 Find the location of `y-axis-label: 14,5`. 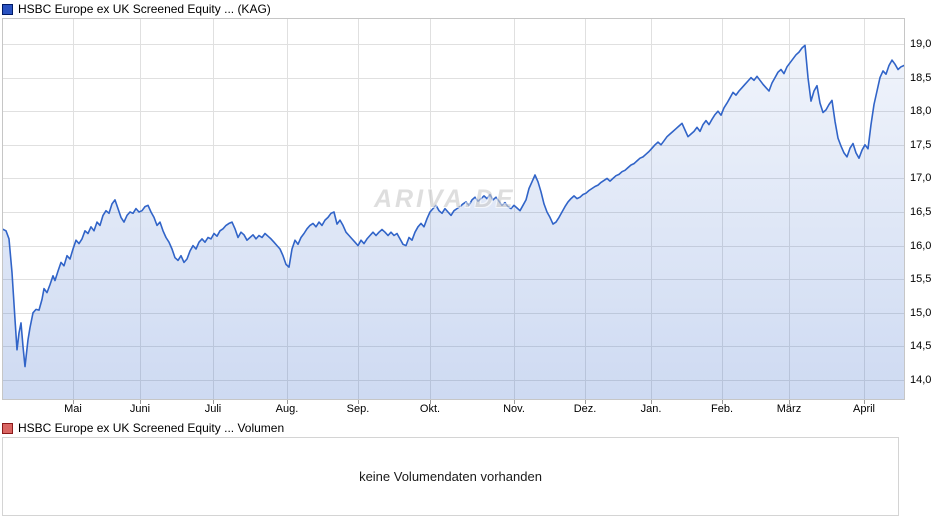

y-axis-label: 14,5 is located at coordinates (921, 346).